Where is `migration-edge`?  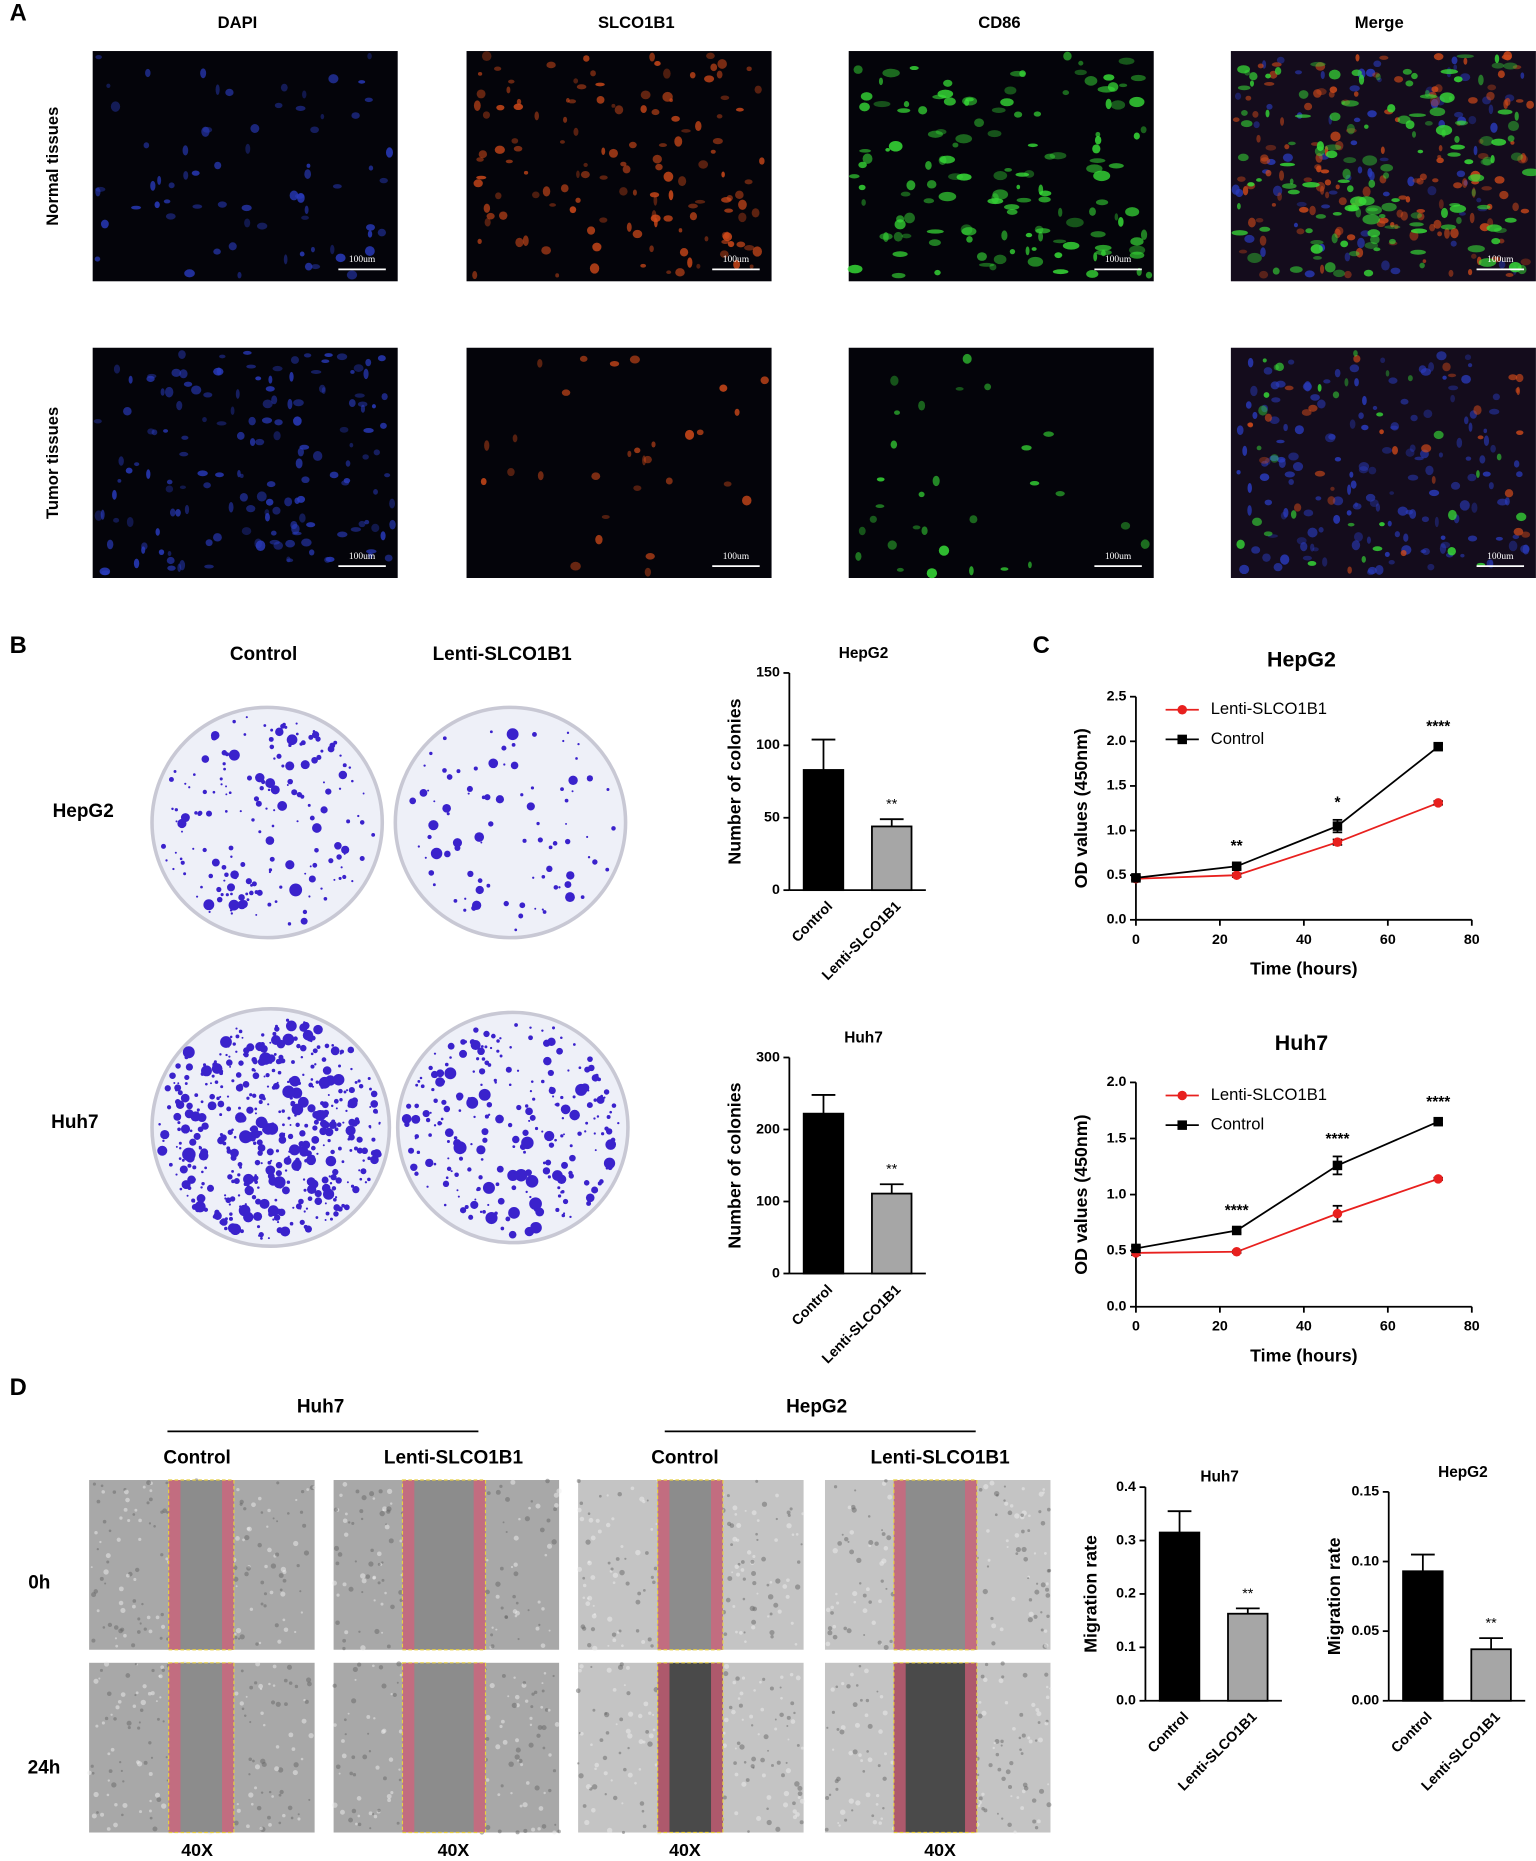 migration-edge is located at coordinates (174, 1565).